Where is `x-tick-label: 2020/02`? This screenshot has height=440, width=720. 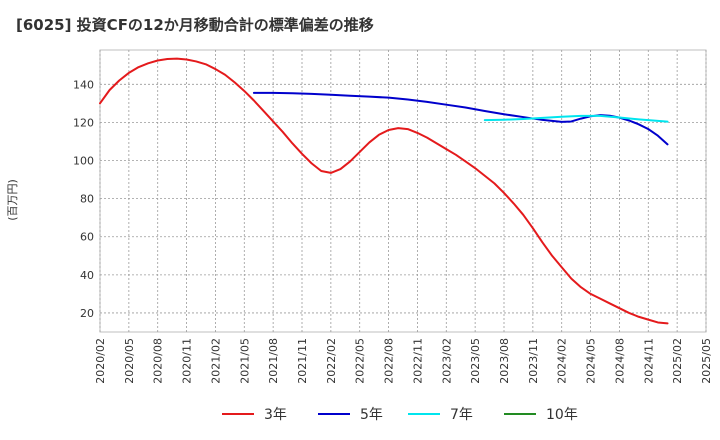 x-tick-label: 2020/02 is located at coordinates (100, 361).